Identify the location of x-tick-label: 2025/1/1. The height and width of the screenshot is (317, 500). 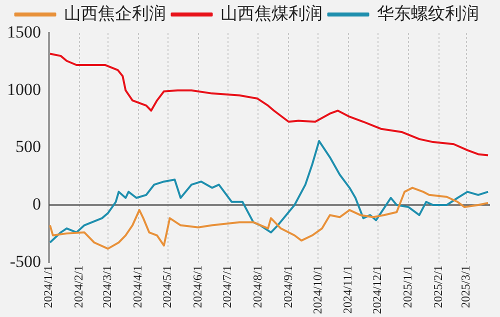
(407, 286).